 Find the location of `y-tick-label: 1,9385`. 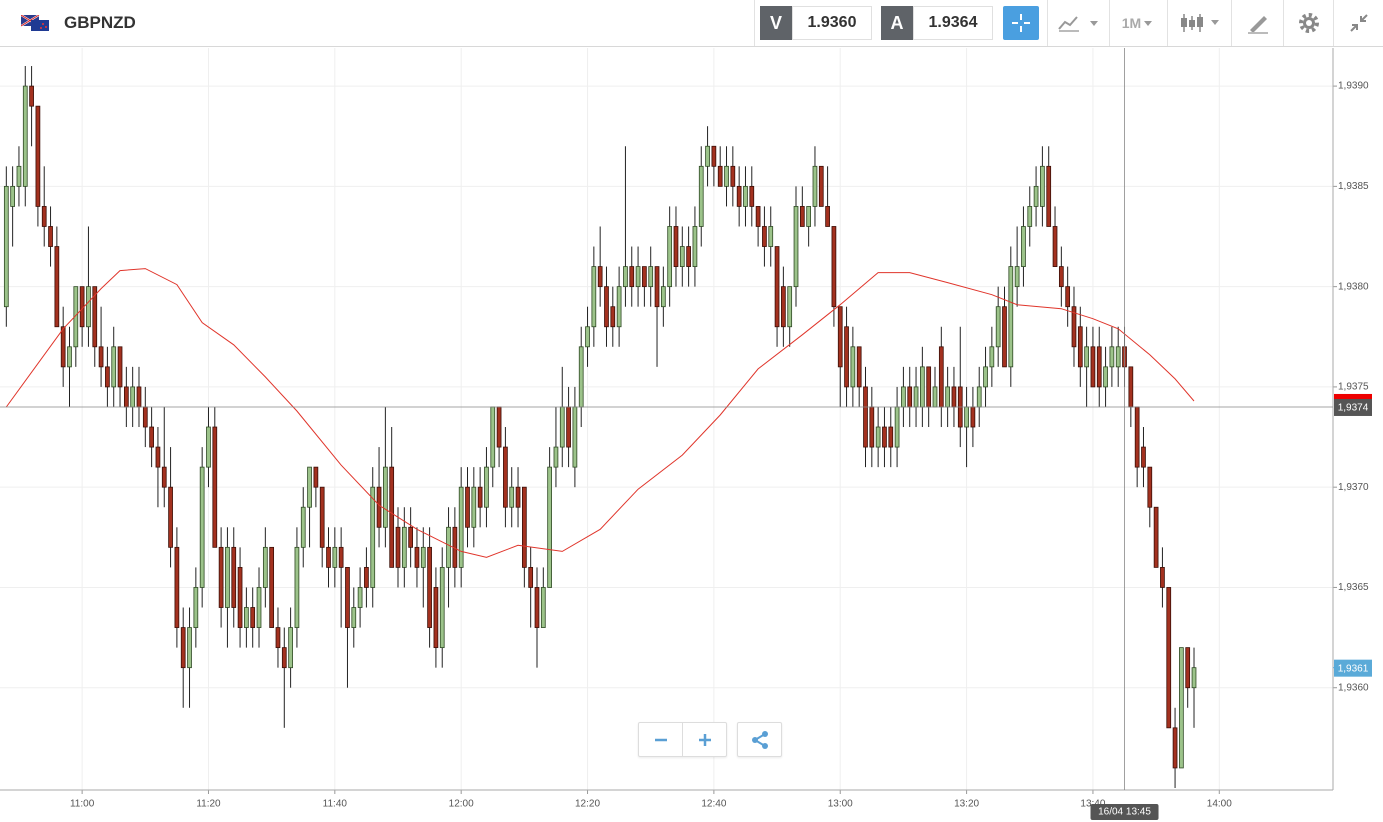

y-tick-label: 1,9385 is located at coordinates (1353, 186).